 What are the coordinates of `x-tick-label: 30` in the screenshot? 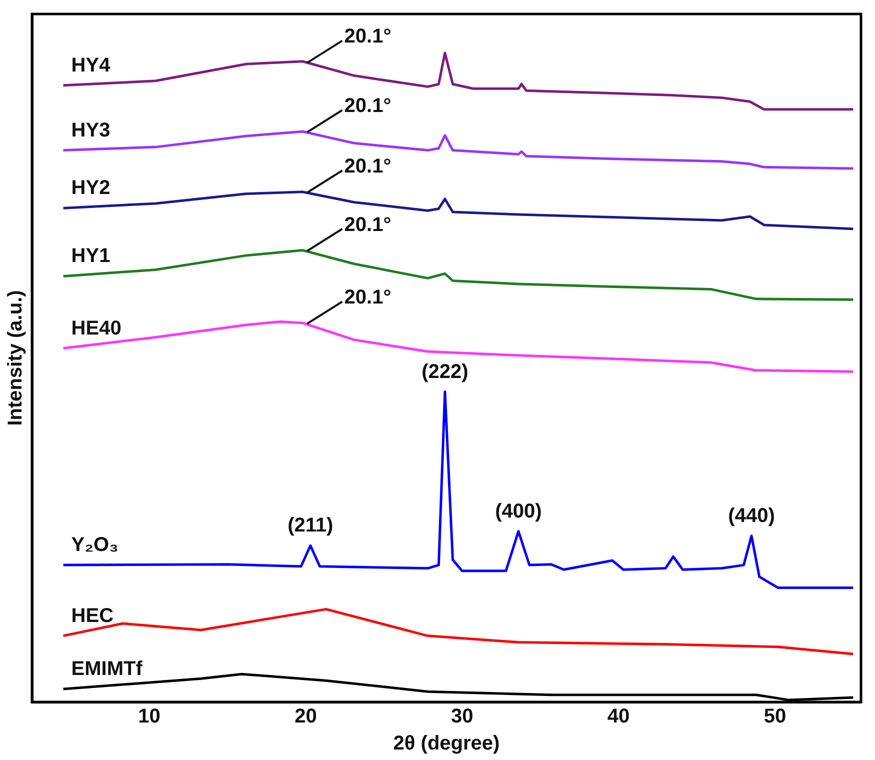 It's located at (462, 717).